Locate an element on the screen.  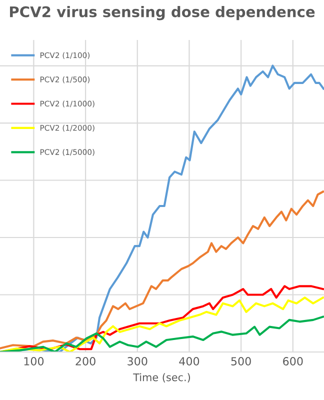
x-tick-label: 300 is located at coordinates (138, 361).